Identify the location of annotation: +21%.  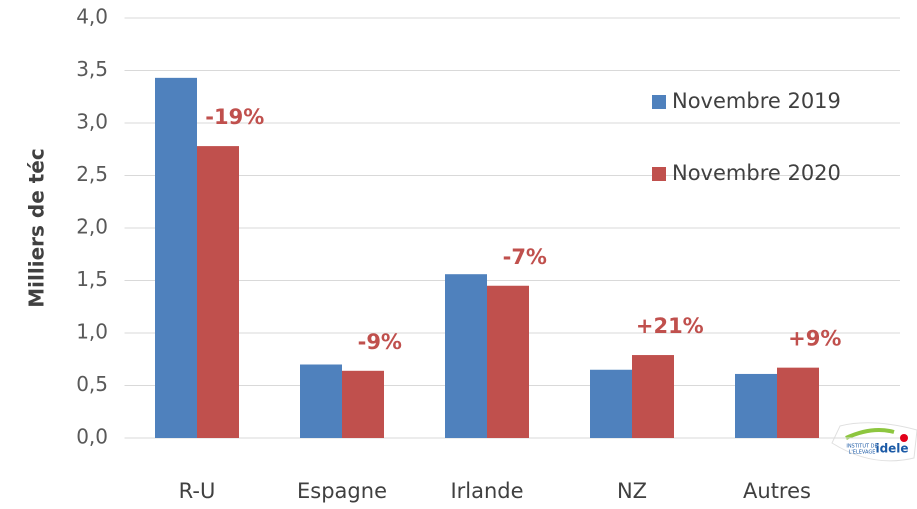
(670, 326).